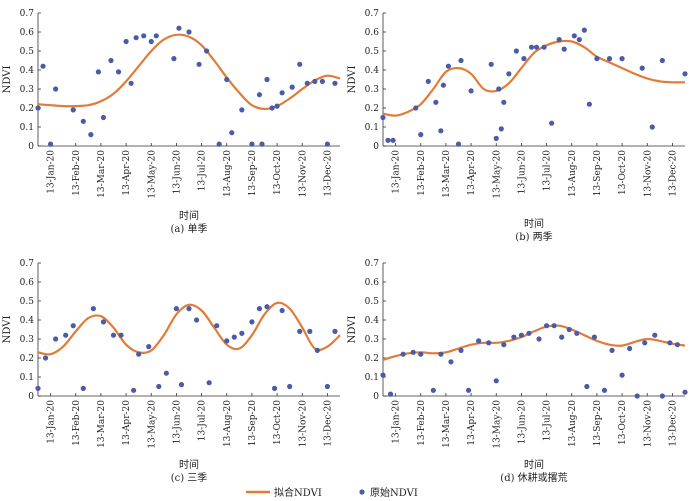  I want to click on y-tick-label: 0, so click(376, 397).